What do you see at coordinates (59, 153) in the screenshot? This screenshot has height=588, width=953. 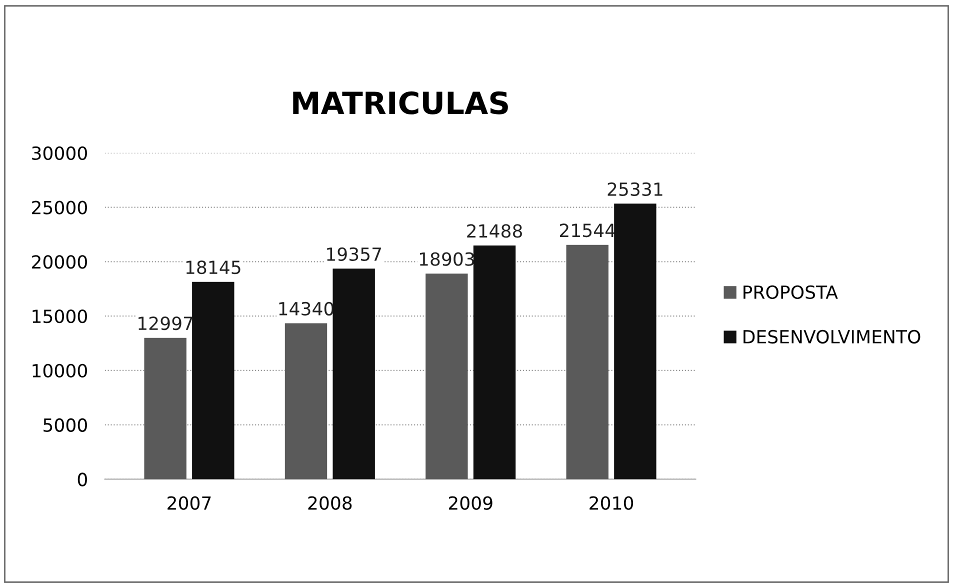 I see `y-tick-label: 30000` at bounding box center [59, 153].